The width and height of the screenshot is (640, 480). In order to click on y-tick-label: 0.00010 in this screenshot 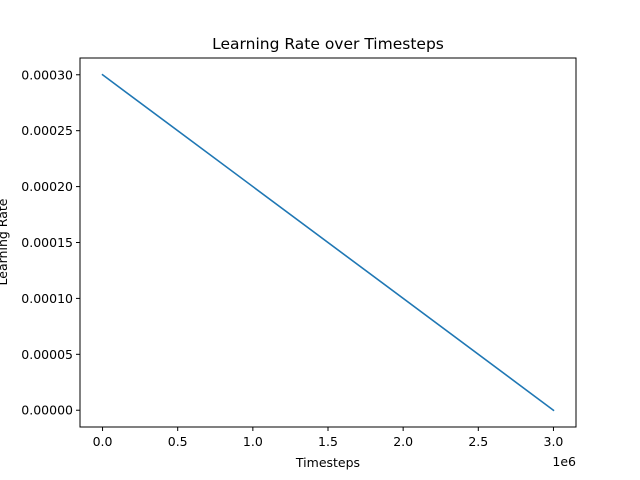, I will do `click(47, 298)`.